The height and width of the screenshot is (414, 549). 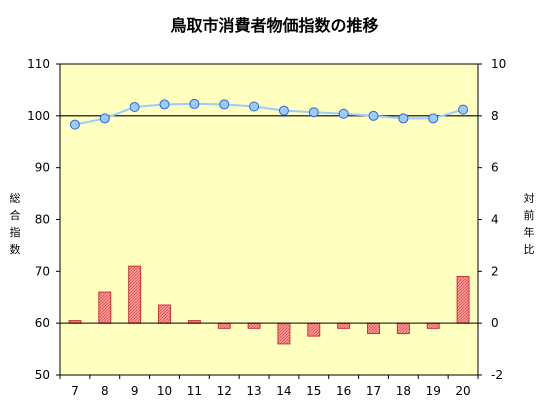 I want to click on x-tick-label: 12, so click(x=224, y=391).